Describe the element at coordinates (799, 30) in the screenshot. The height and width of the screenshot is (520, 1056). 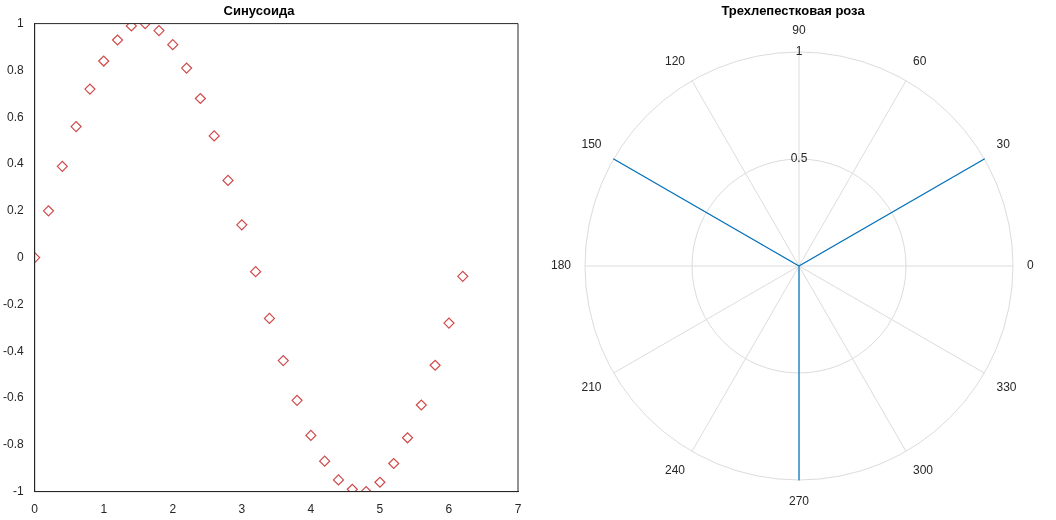
I see `spoke-label: 90` at that location.